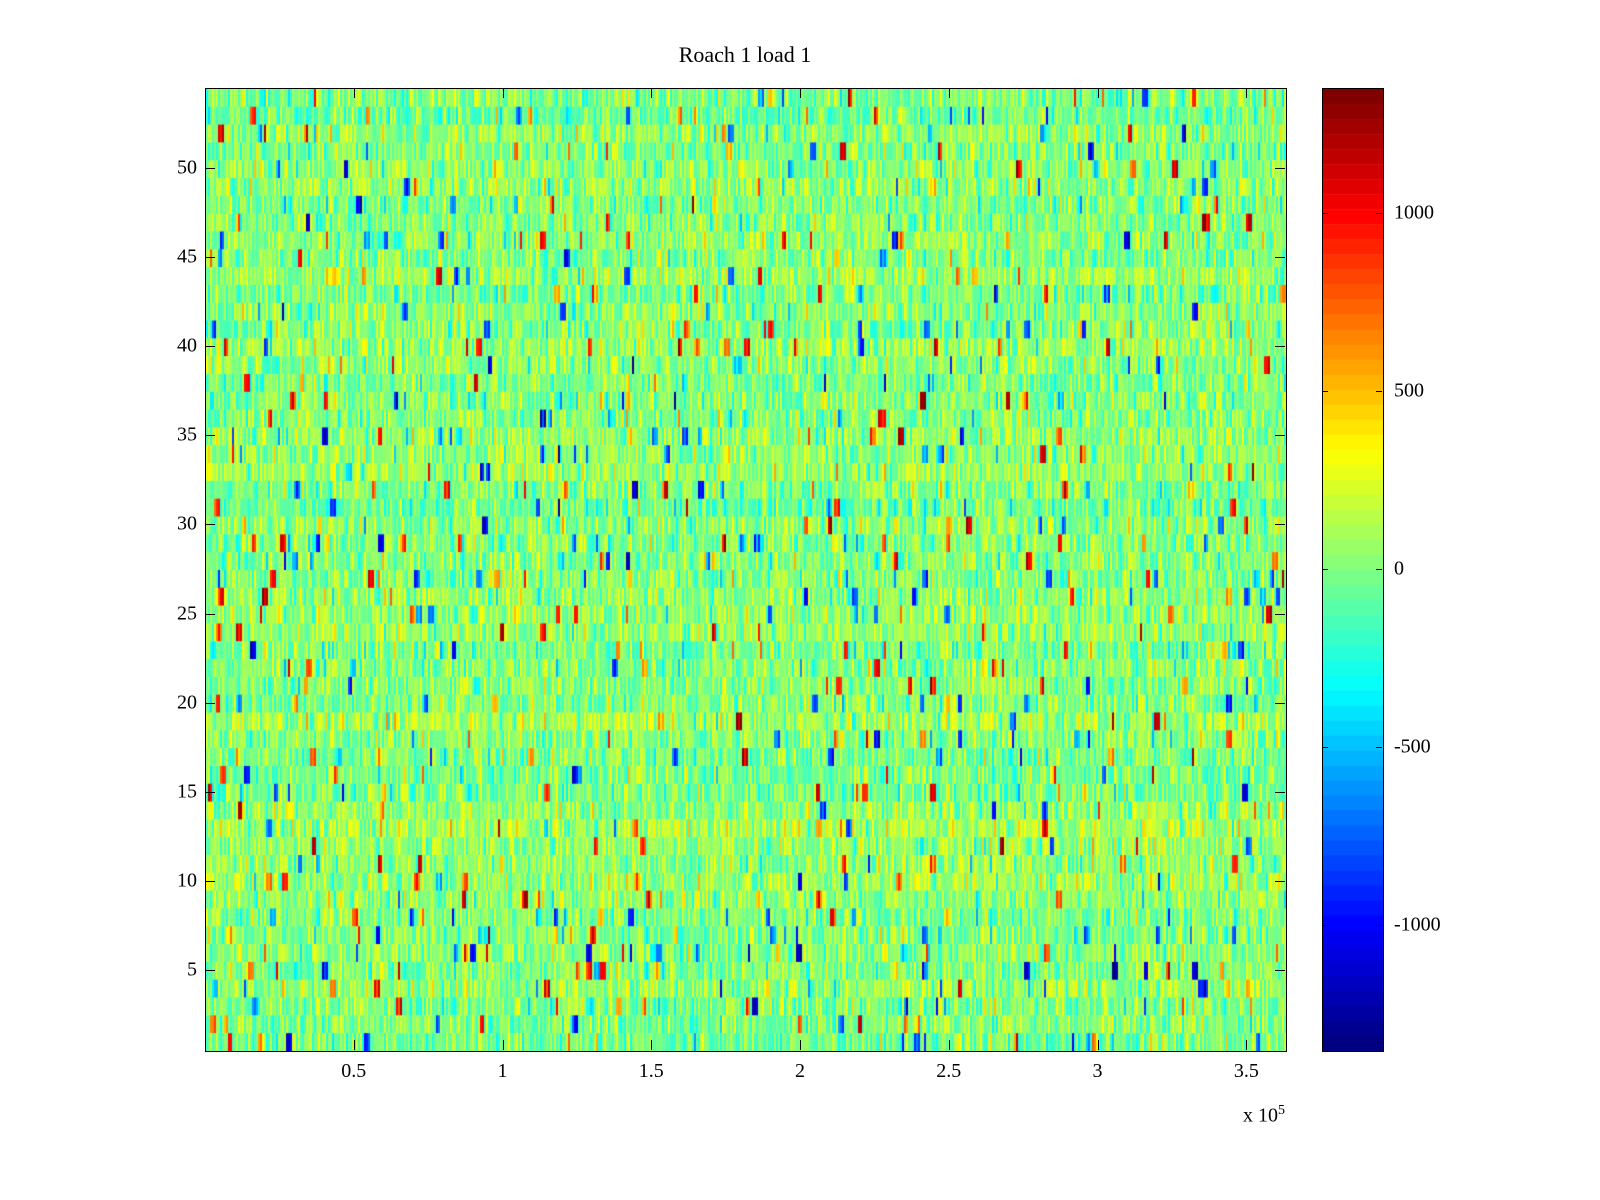 The width and height of the screenshot is (1600, 1200). Describe the element at coordinates (1409, 390) in the screenshot. I see `colorbar-tick-label: 500` at that location.